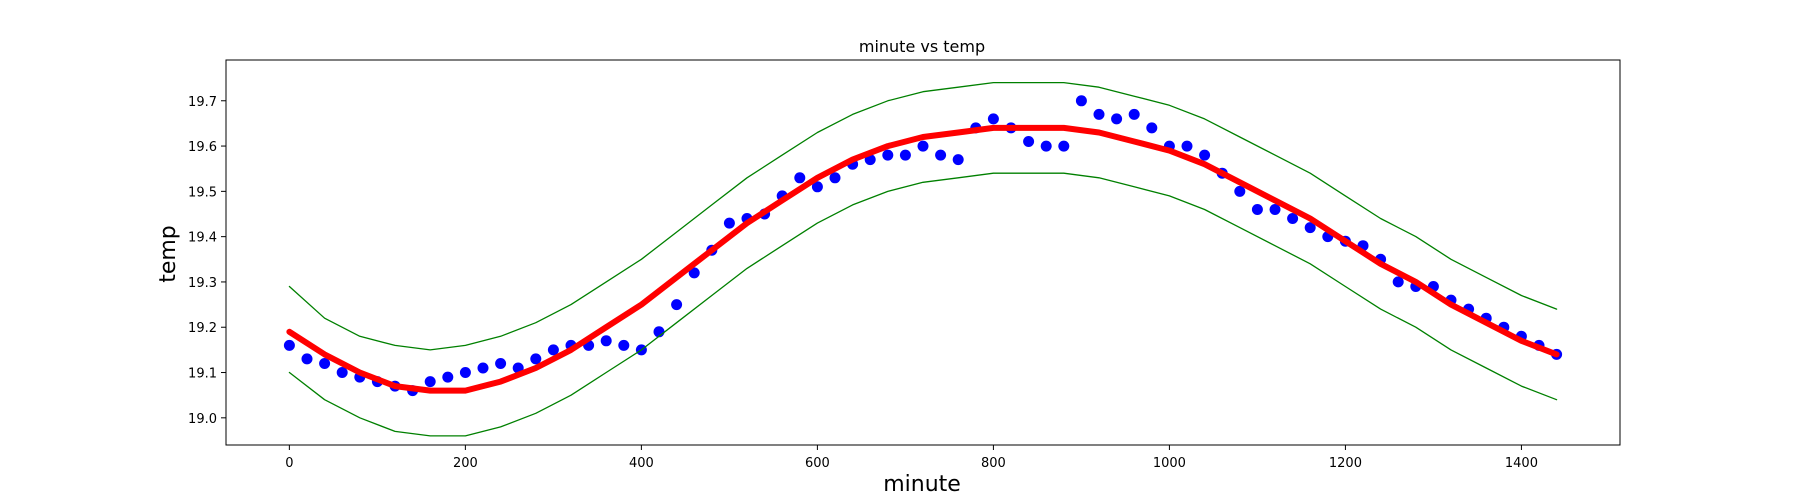 The image size is (1800, 500). I want to click on y-tick-label: 19.4, so click(202, 238).